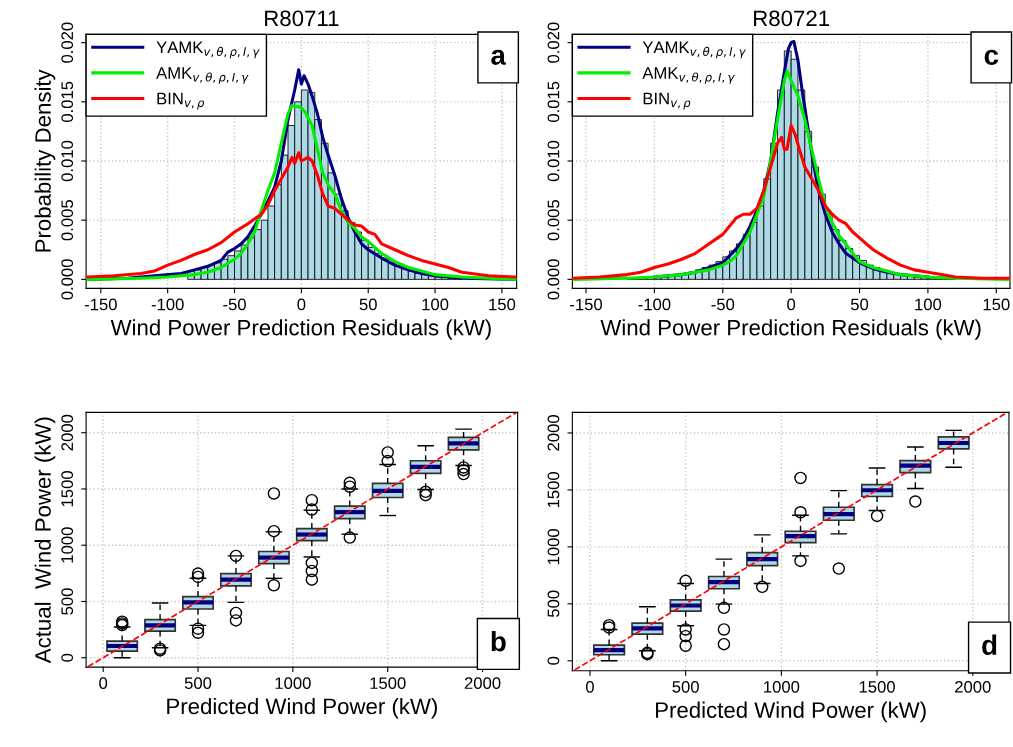  What do you see at coordinates (989, 644) in the screenshot?
I see `annotation: d` at bounding box center [989, 644].